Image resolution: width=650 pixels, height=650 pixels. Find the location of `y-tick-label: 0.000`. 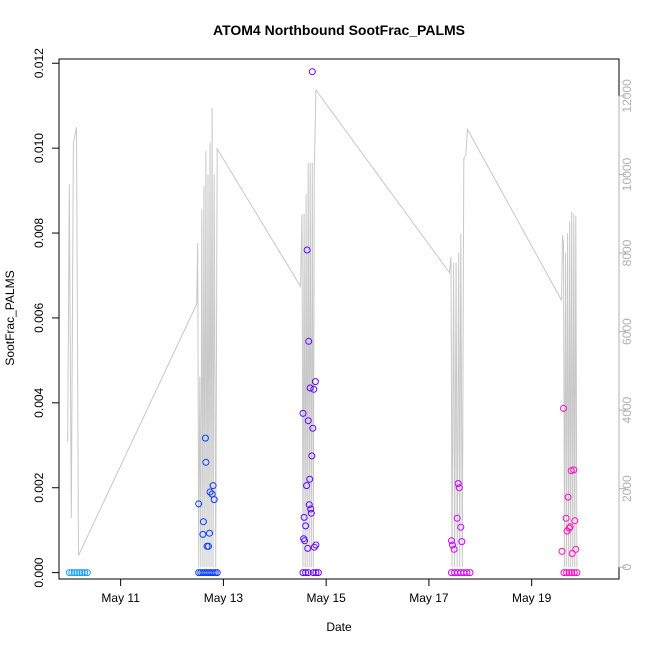

y-tick-label: 0.000 is located at coordinates (39, 572).